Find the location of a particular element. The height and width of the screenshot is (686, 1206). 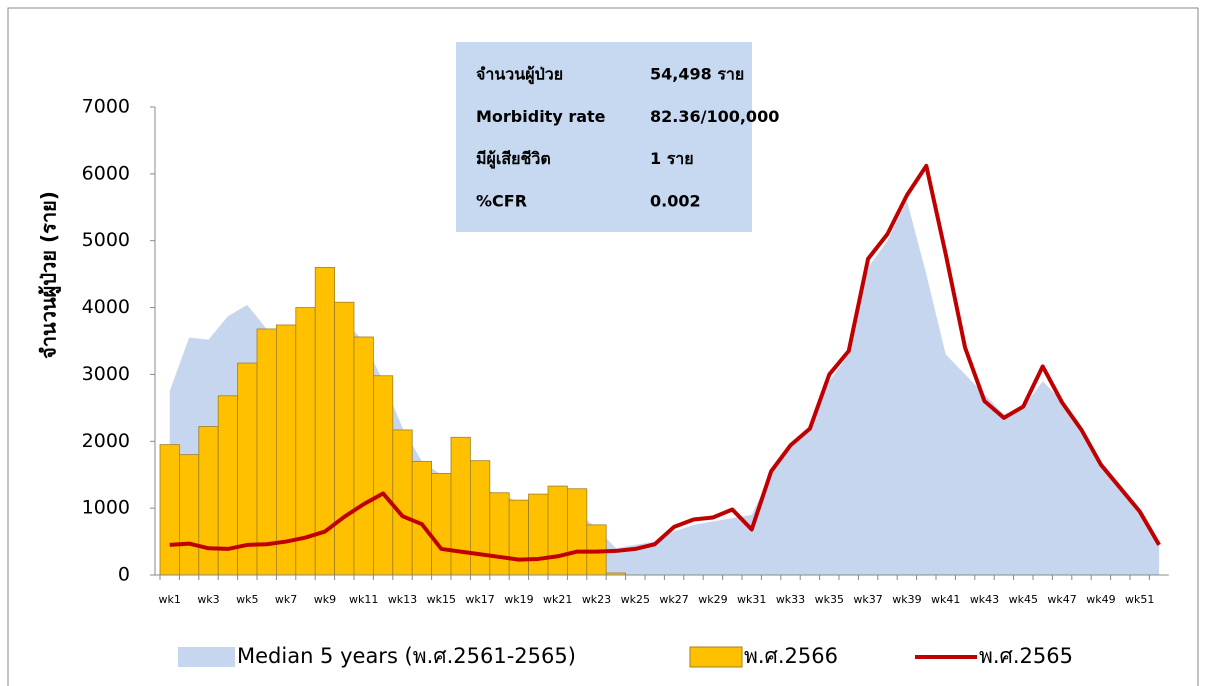

y-tick-label: 2000 is located at coordinates (106, 441).